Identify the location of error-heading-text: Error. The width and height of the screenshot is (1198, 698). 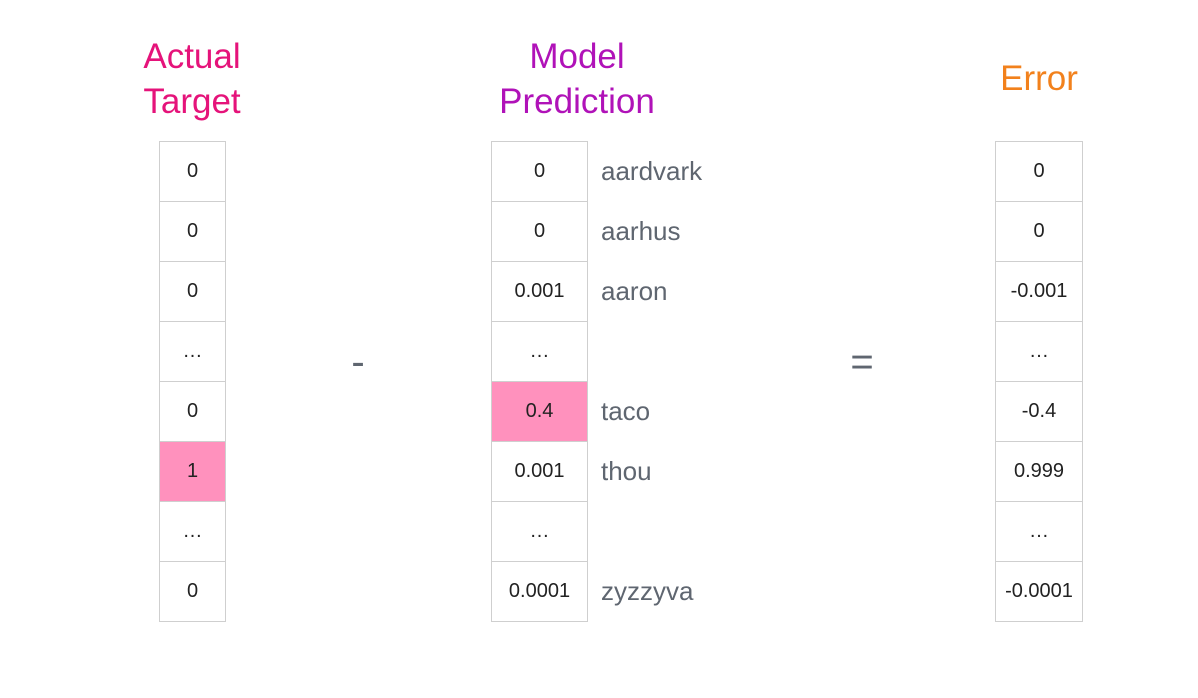
(1039, 78).